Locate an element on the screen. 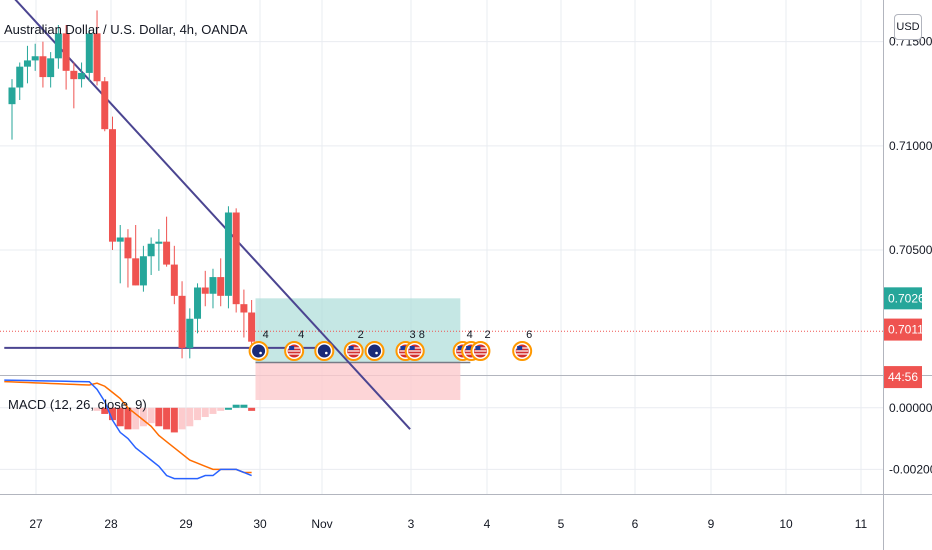 Image resolution: width=932 pixels, height=550 pixels. position-loss-zone is located at coordinates (358, 381).